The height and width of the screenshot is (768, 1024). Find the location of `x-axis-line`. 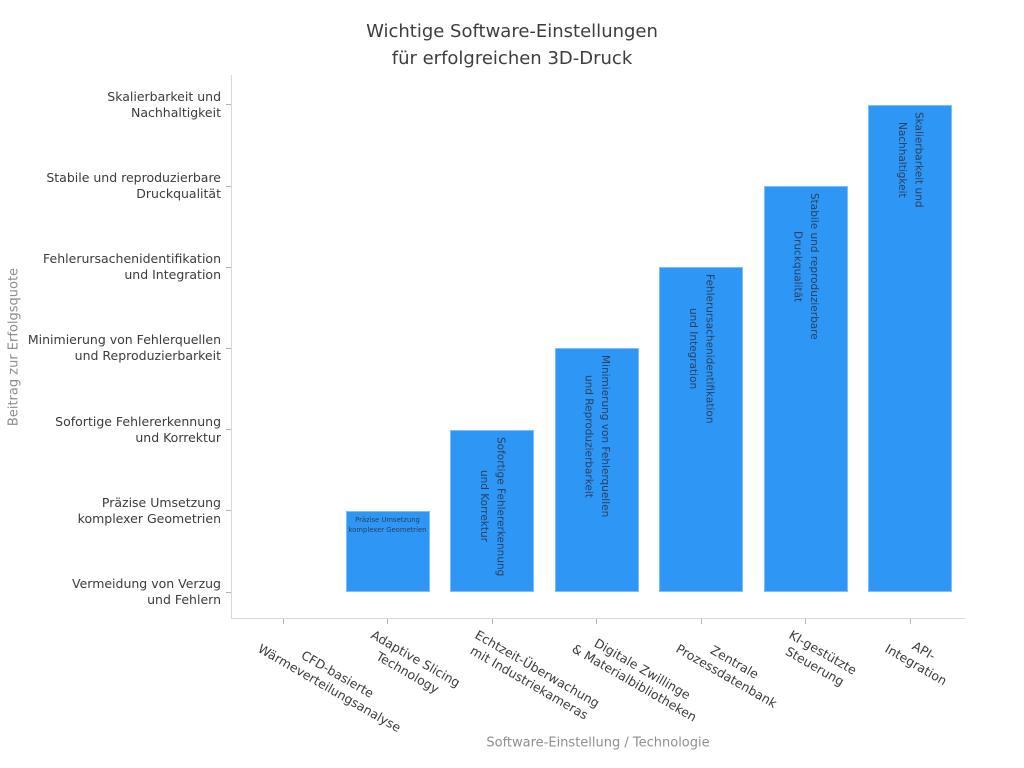

x-axis-line is located at coordinates (598, 618).